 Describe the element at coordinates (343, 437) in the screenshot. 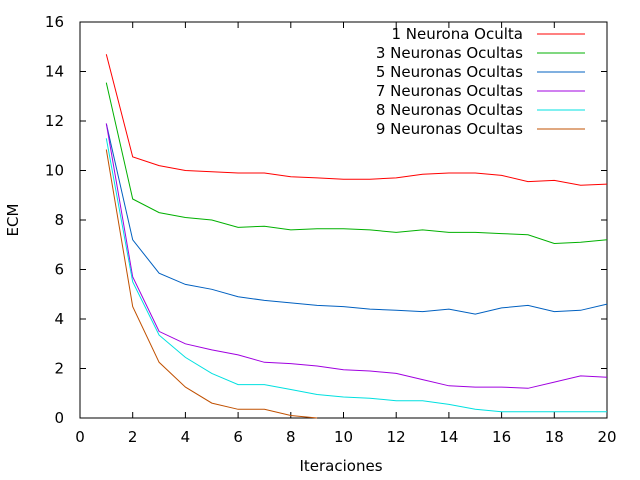

I see `x-tick-label: 10` at that location.